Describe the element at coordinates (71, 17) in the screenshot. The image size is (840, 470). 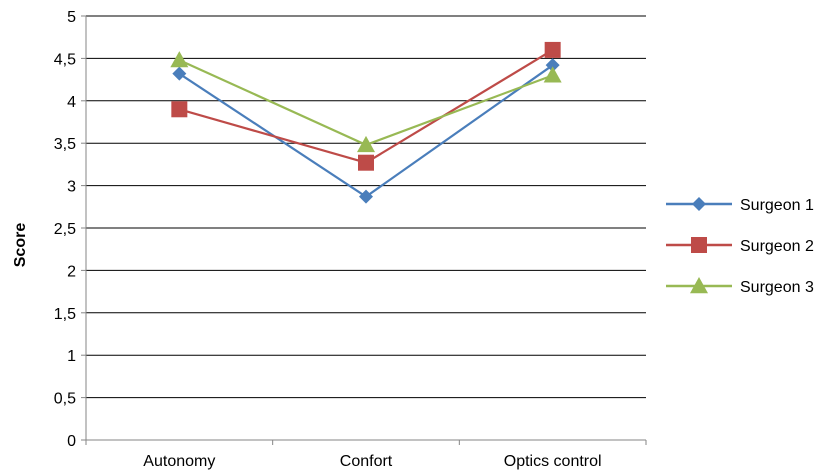
I see `y-tick-label: 5` at that location.